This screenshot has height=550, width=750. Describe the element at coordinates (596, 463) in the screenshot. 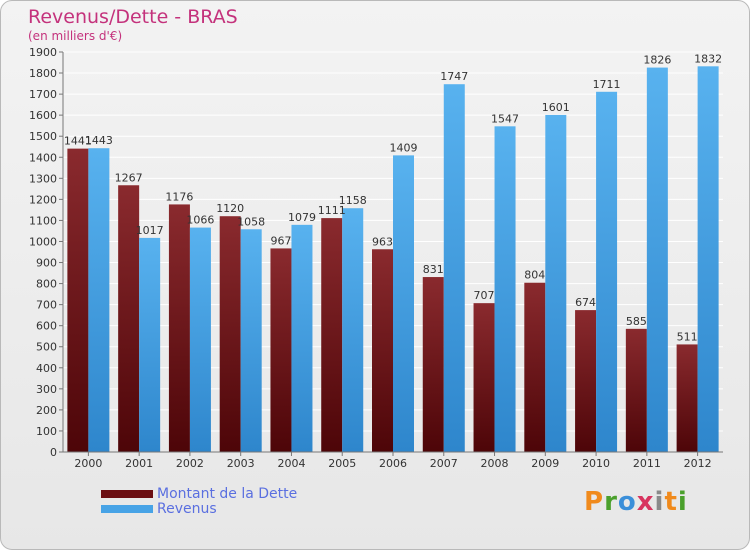

I see `x-tick-label: 2010` at that location.